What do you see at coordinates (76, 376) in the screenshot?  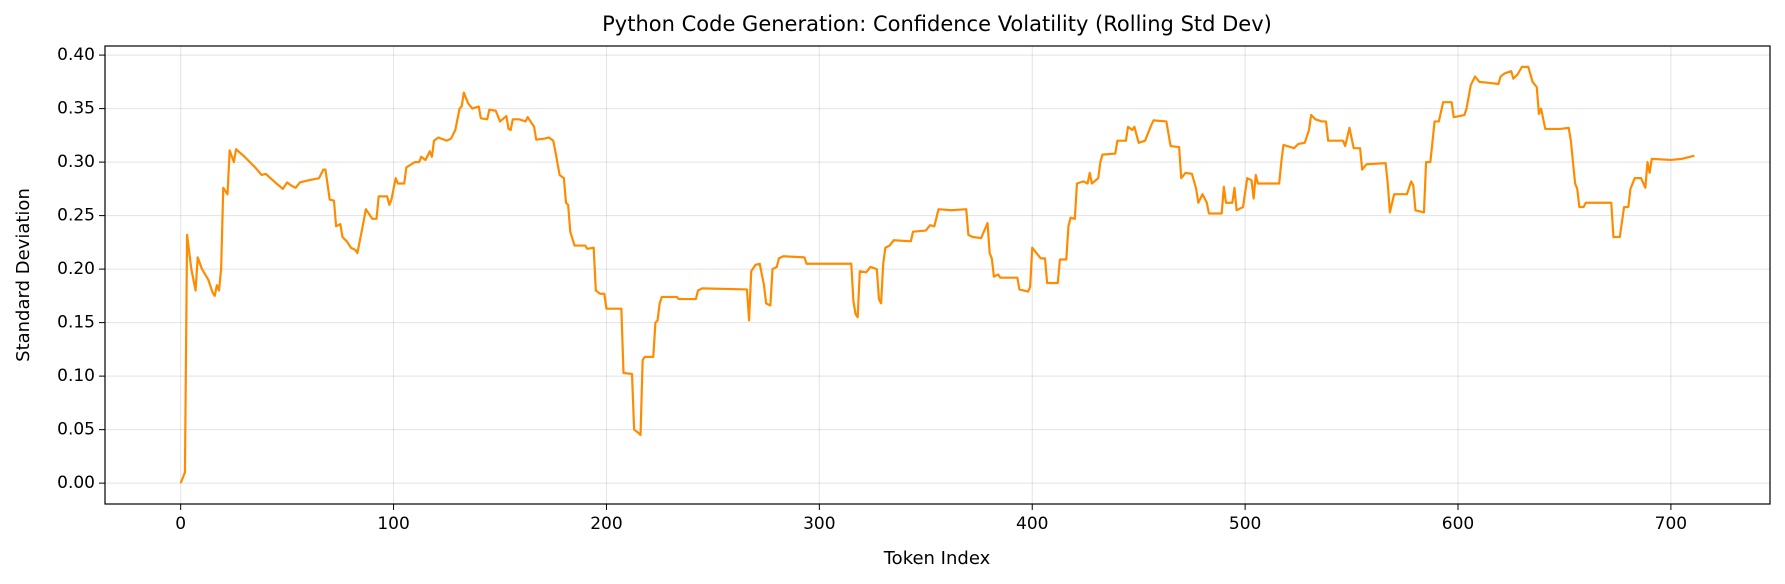 I see `y-tick-label: 0.10` at bounding box center [76, 376].